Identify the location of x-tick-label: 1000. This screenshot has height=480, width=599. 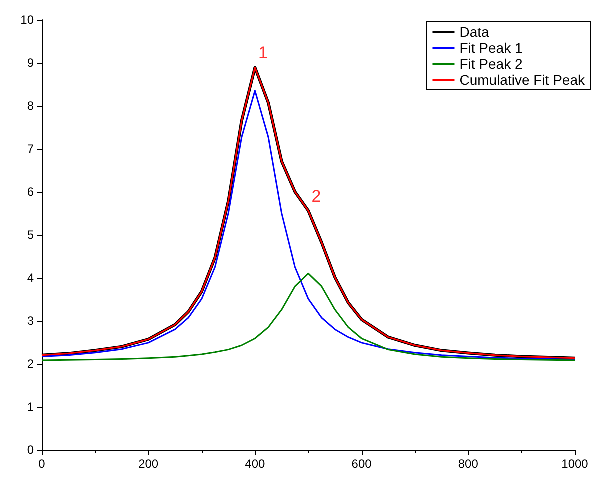
(575, 464).